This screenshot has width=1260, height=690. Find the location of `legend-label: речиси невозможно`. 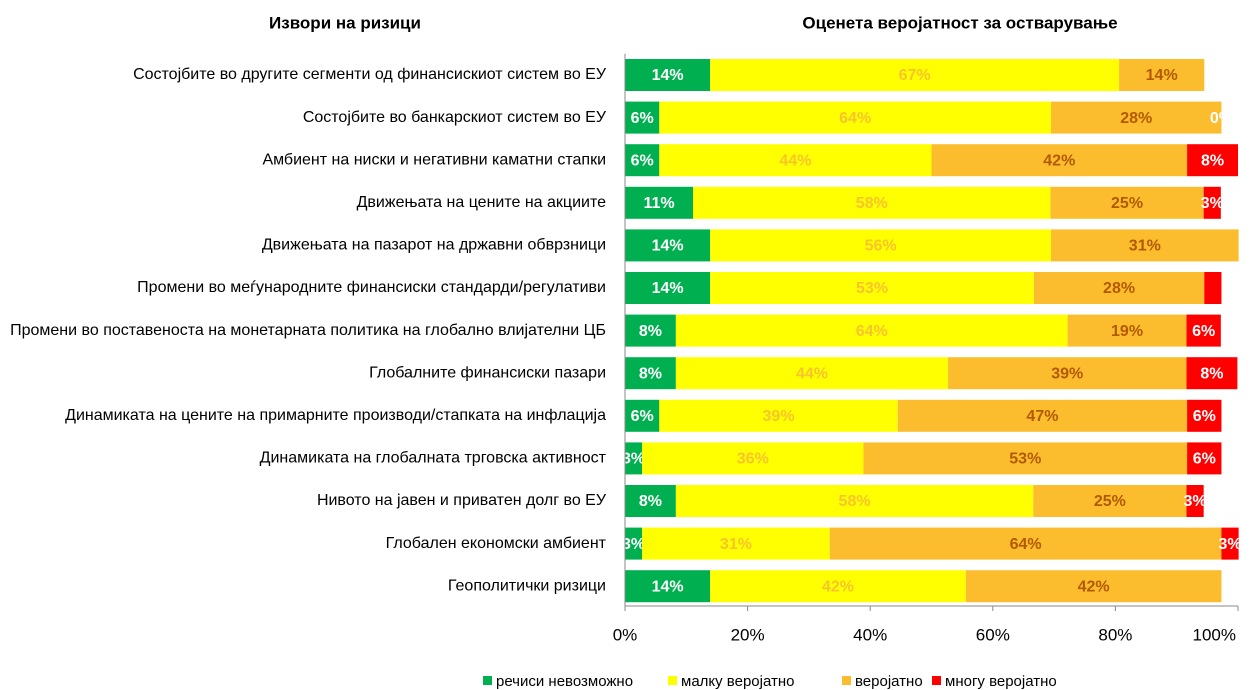

legend-label: речиси невозможно is located at coordinates (564, 681).